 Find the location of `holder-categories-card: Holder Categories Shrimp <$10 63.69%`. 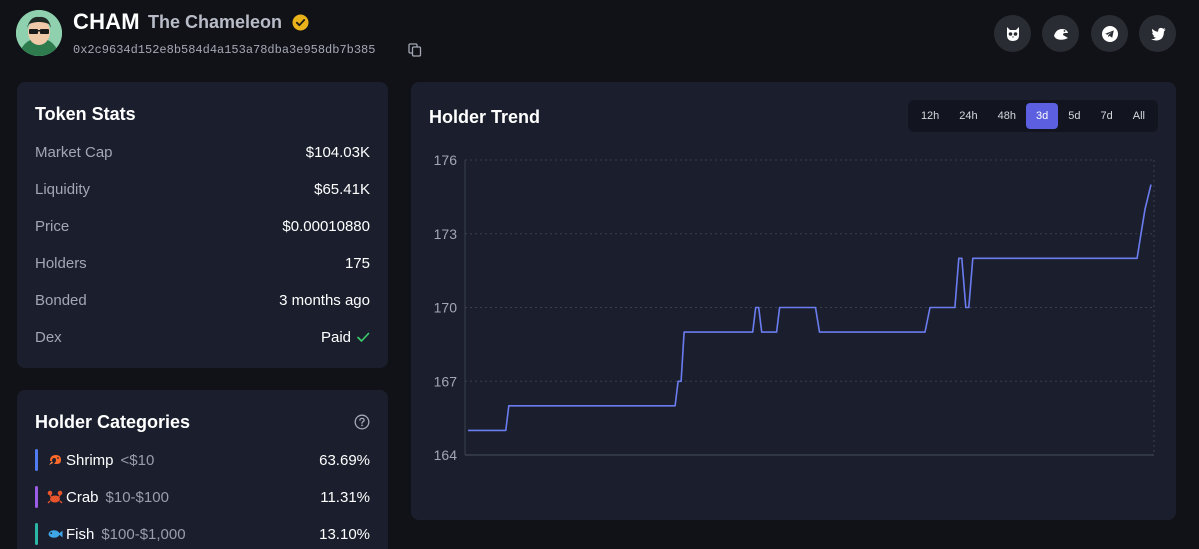

holder-categories-card: Holder Categories Shrimp <$10 63.69% is located at coordinates (202, 469).